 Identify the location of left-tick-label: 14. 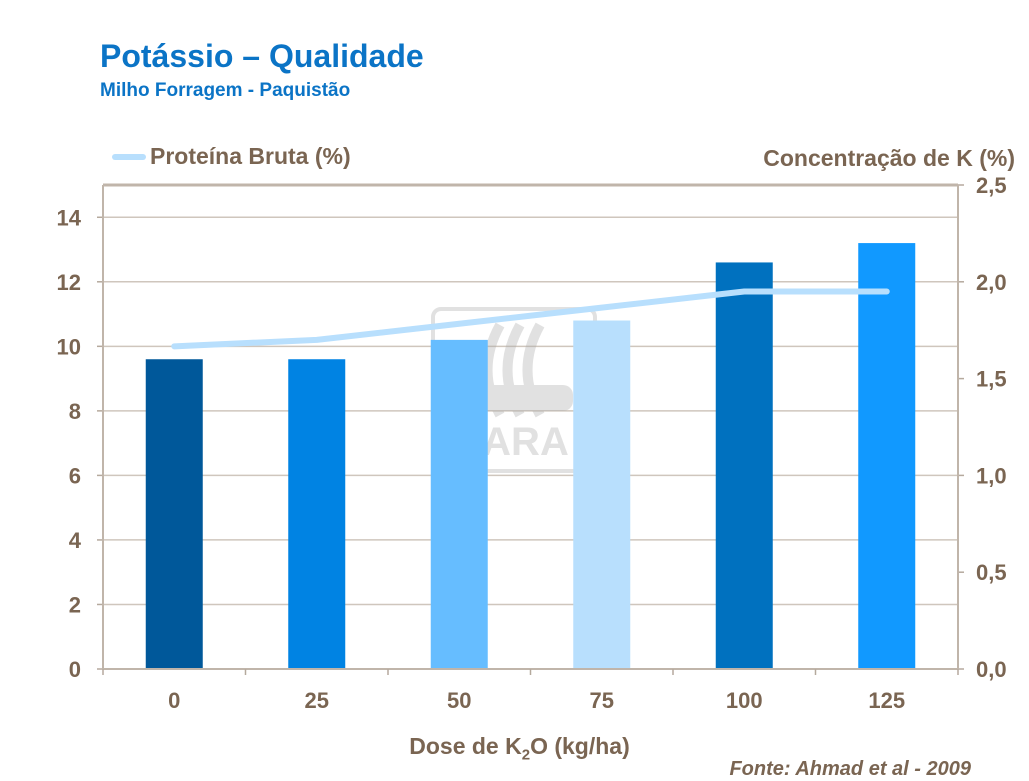
(69, 217).